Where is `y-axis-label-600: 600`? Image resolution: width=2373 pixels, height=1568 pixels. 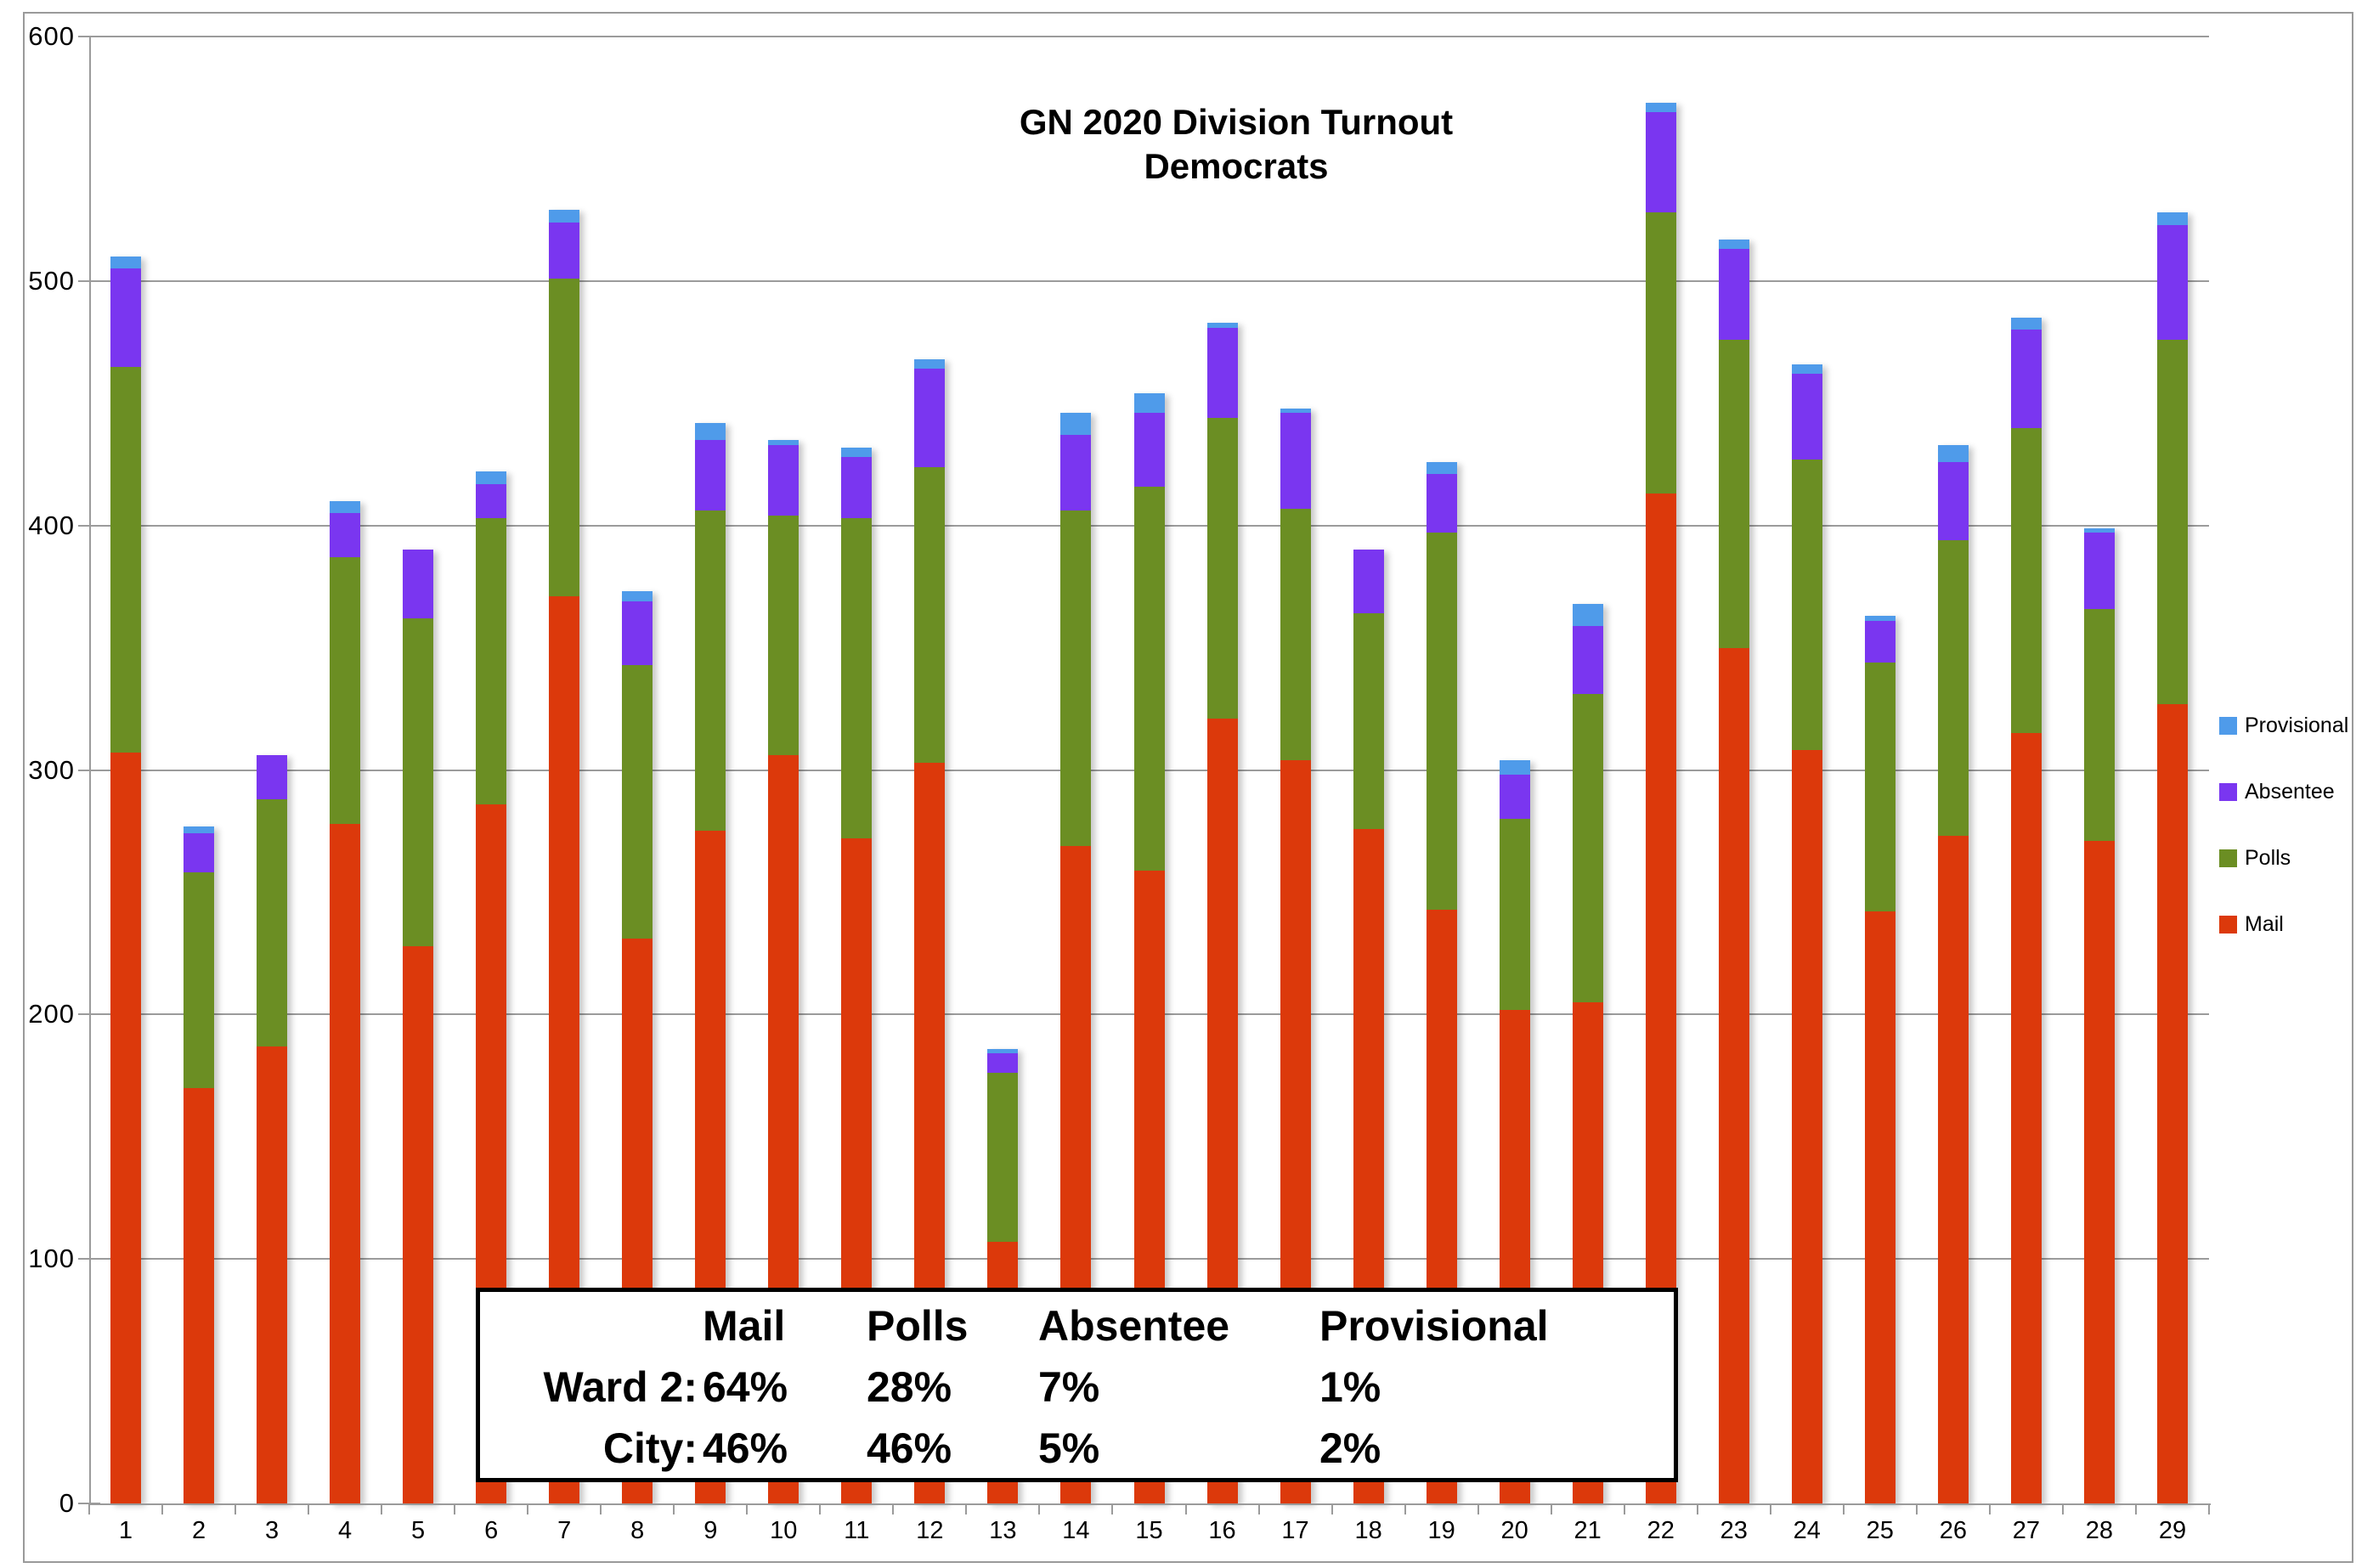 y-axis-label-600: 600 is located at coordinates (52, 36).